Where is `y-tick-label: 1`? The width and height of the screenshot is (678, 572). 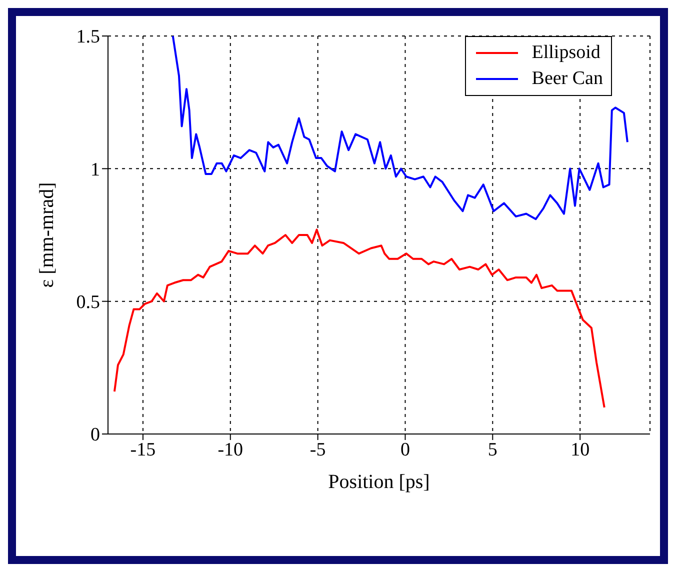
y-tick-label: 1 is located at coordinates (95, 169).